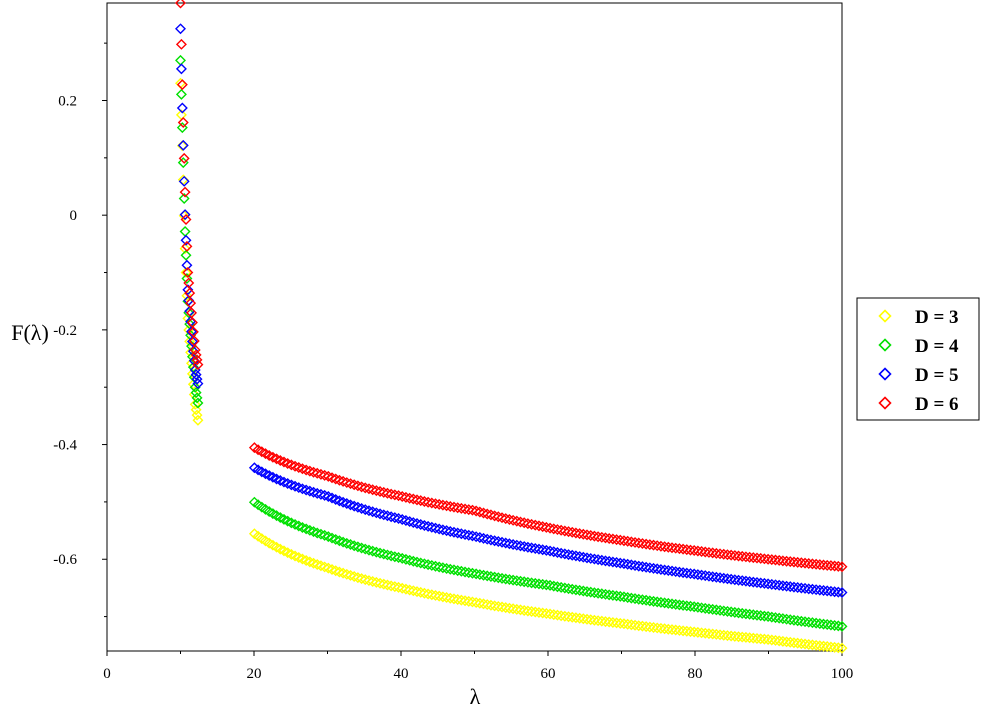 The width and height of the screenshot is (984, 716). Describe the element at coordinates (937, 404) in the screenshot. I see `legend-label: D = 6` at that location.